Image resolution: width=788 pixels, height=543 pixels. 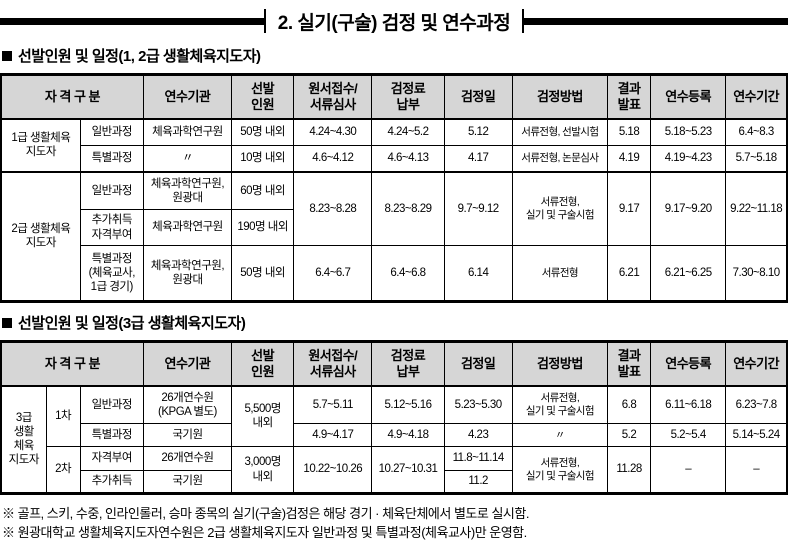 What do you see at coordinates (478, 208) in the screenshot?
I see `table-cell: 9.7~9.12` at bounding box center [478, 208].